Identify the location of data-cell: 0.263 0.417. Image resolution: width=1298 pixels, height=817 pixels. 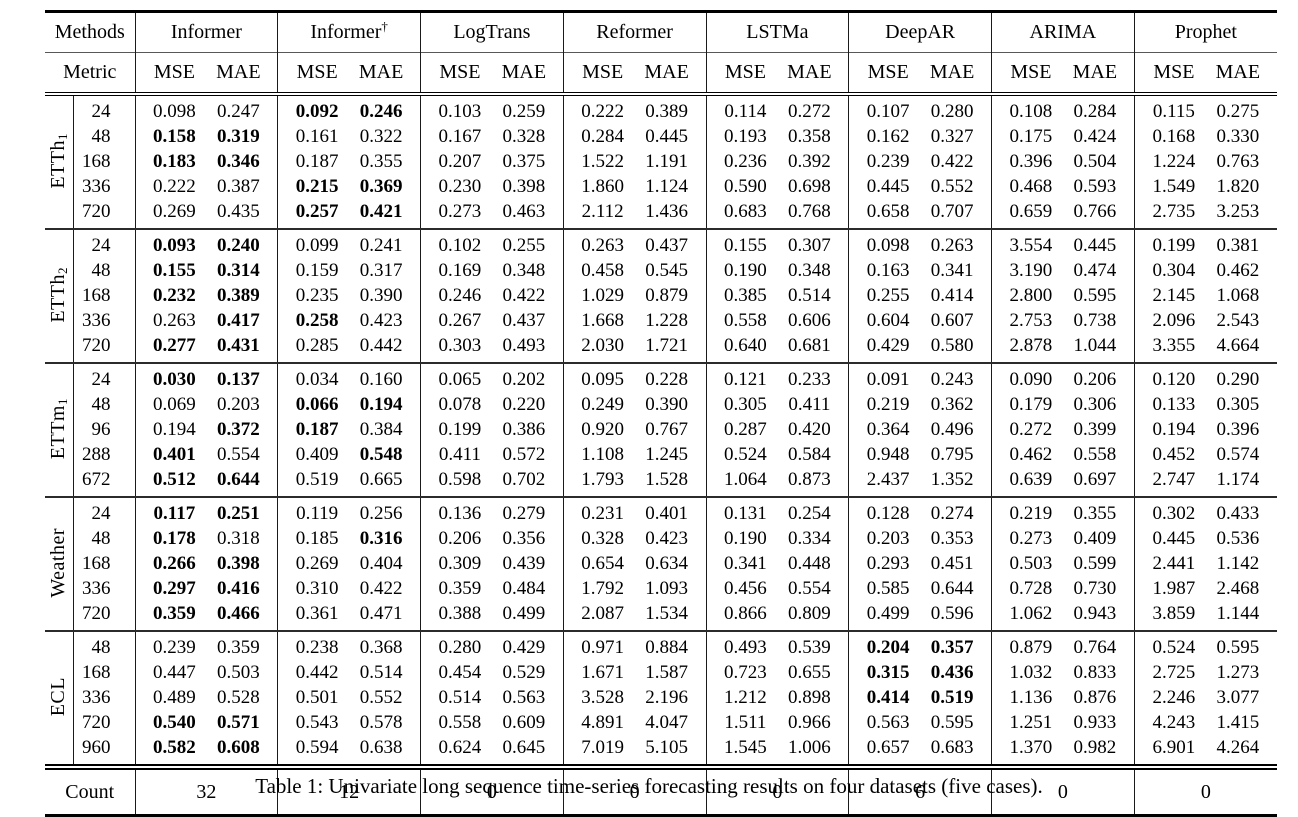
(206, 320).